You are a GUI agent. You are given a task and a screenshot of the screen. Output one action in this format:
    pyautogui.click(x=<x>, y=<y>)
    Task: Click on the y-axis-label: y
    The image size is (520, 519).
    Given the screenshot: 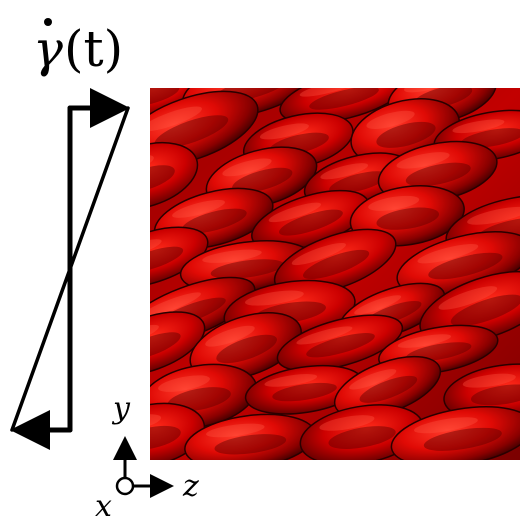 What is the action you would take?
    pyautogui.click(x=121, y=408)
    